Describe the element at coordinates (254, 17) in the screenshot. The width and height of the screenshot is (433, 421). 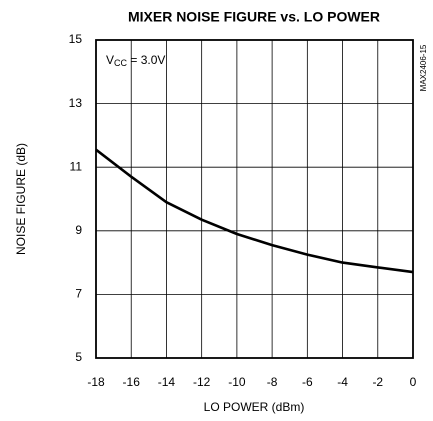
I see `chart-title: MIXER NOISE FIGURE vs. LO POWER` at that location.